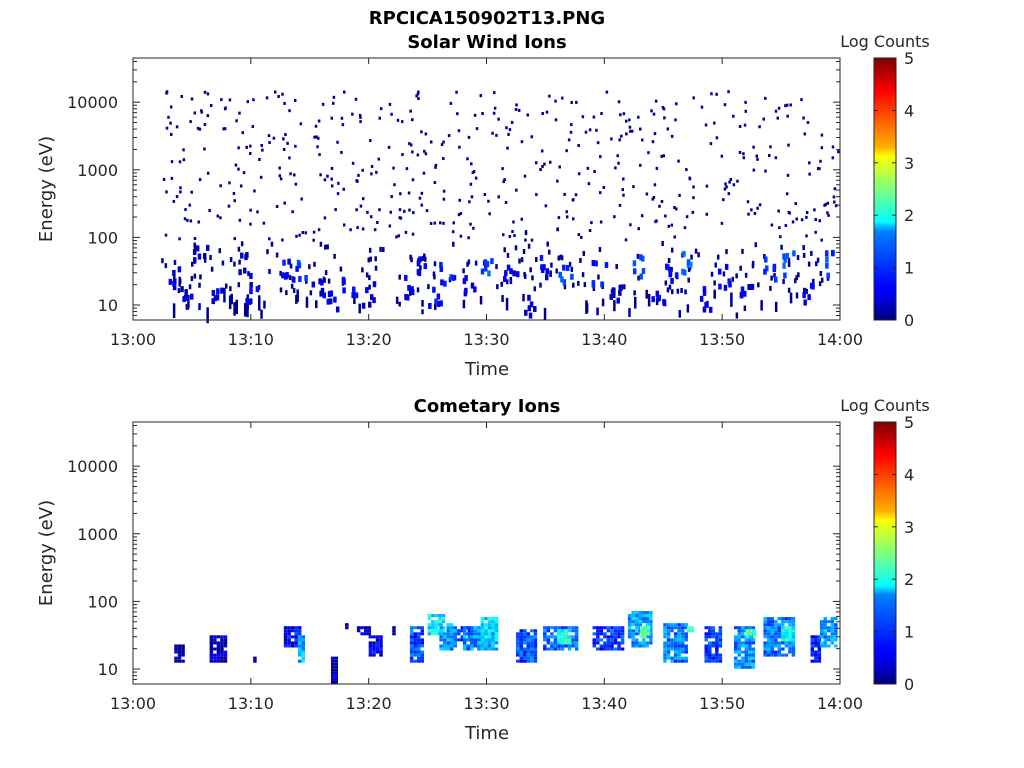 The height and width of the screenshot is (768, 1024). I want to click on y-tick-label: 1000, so click(97, 534).